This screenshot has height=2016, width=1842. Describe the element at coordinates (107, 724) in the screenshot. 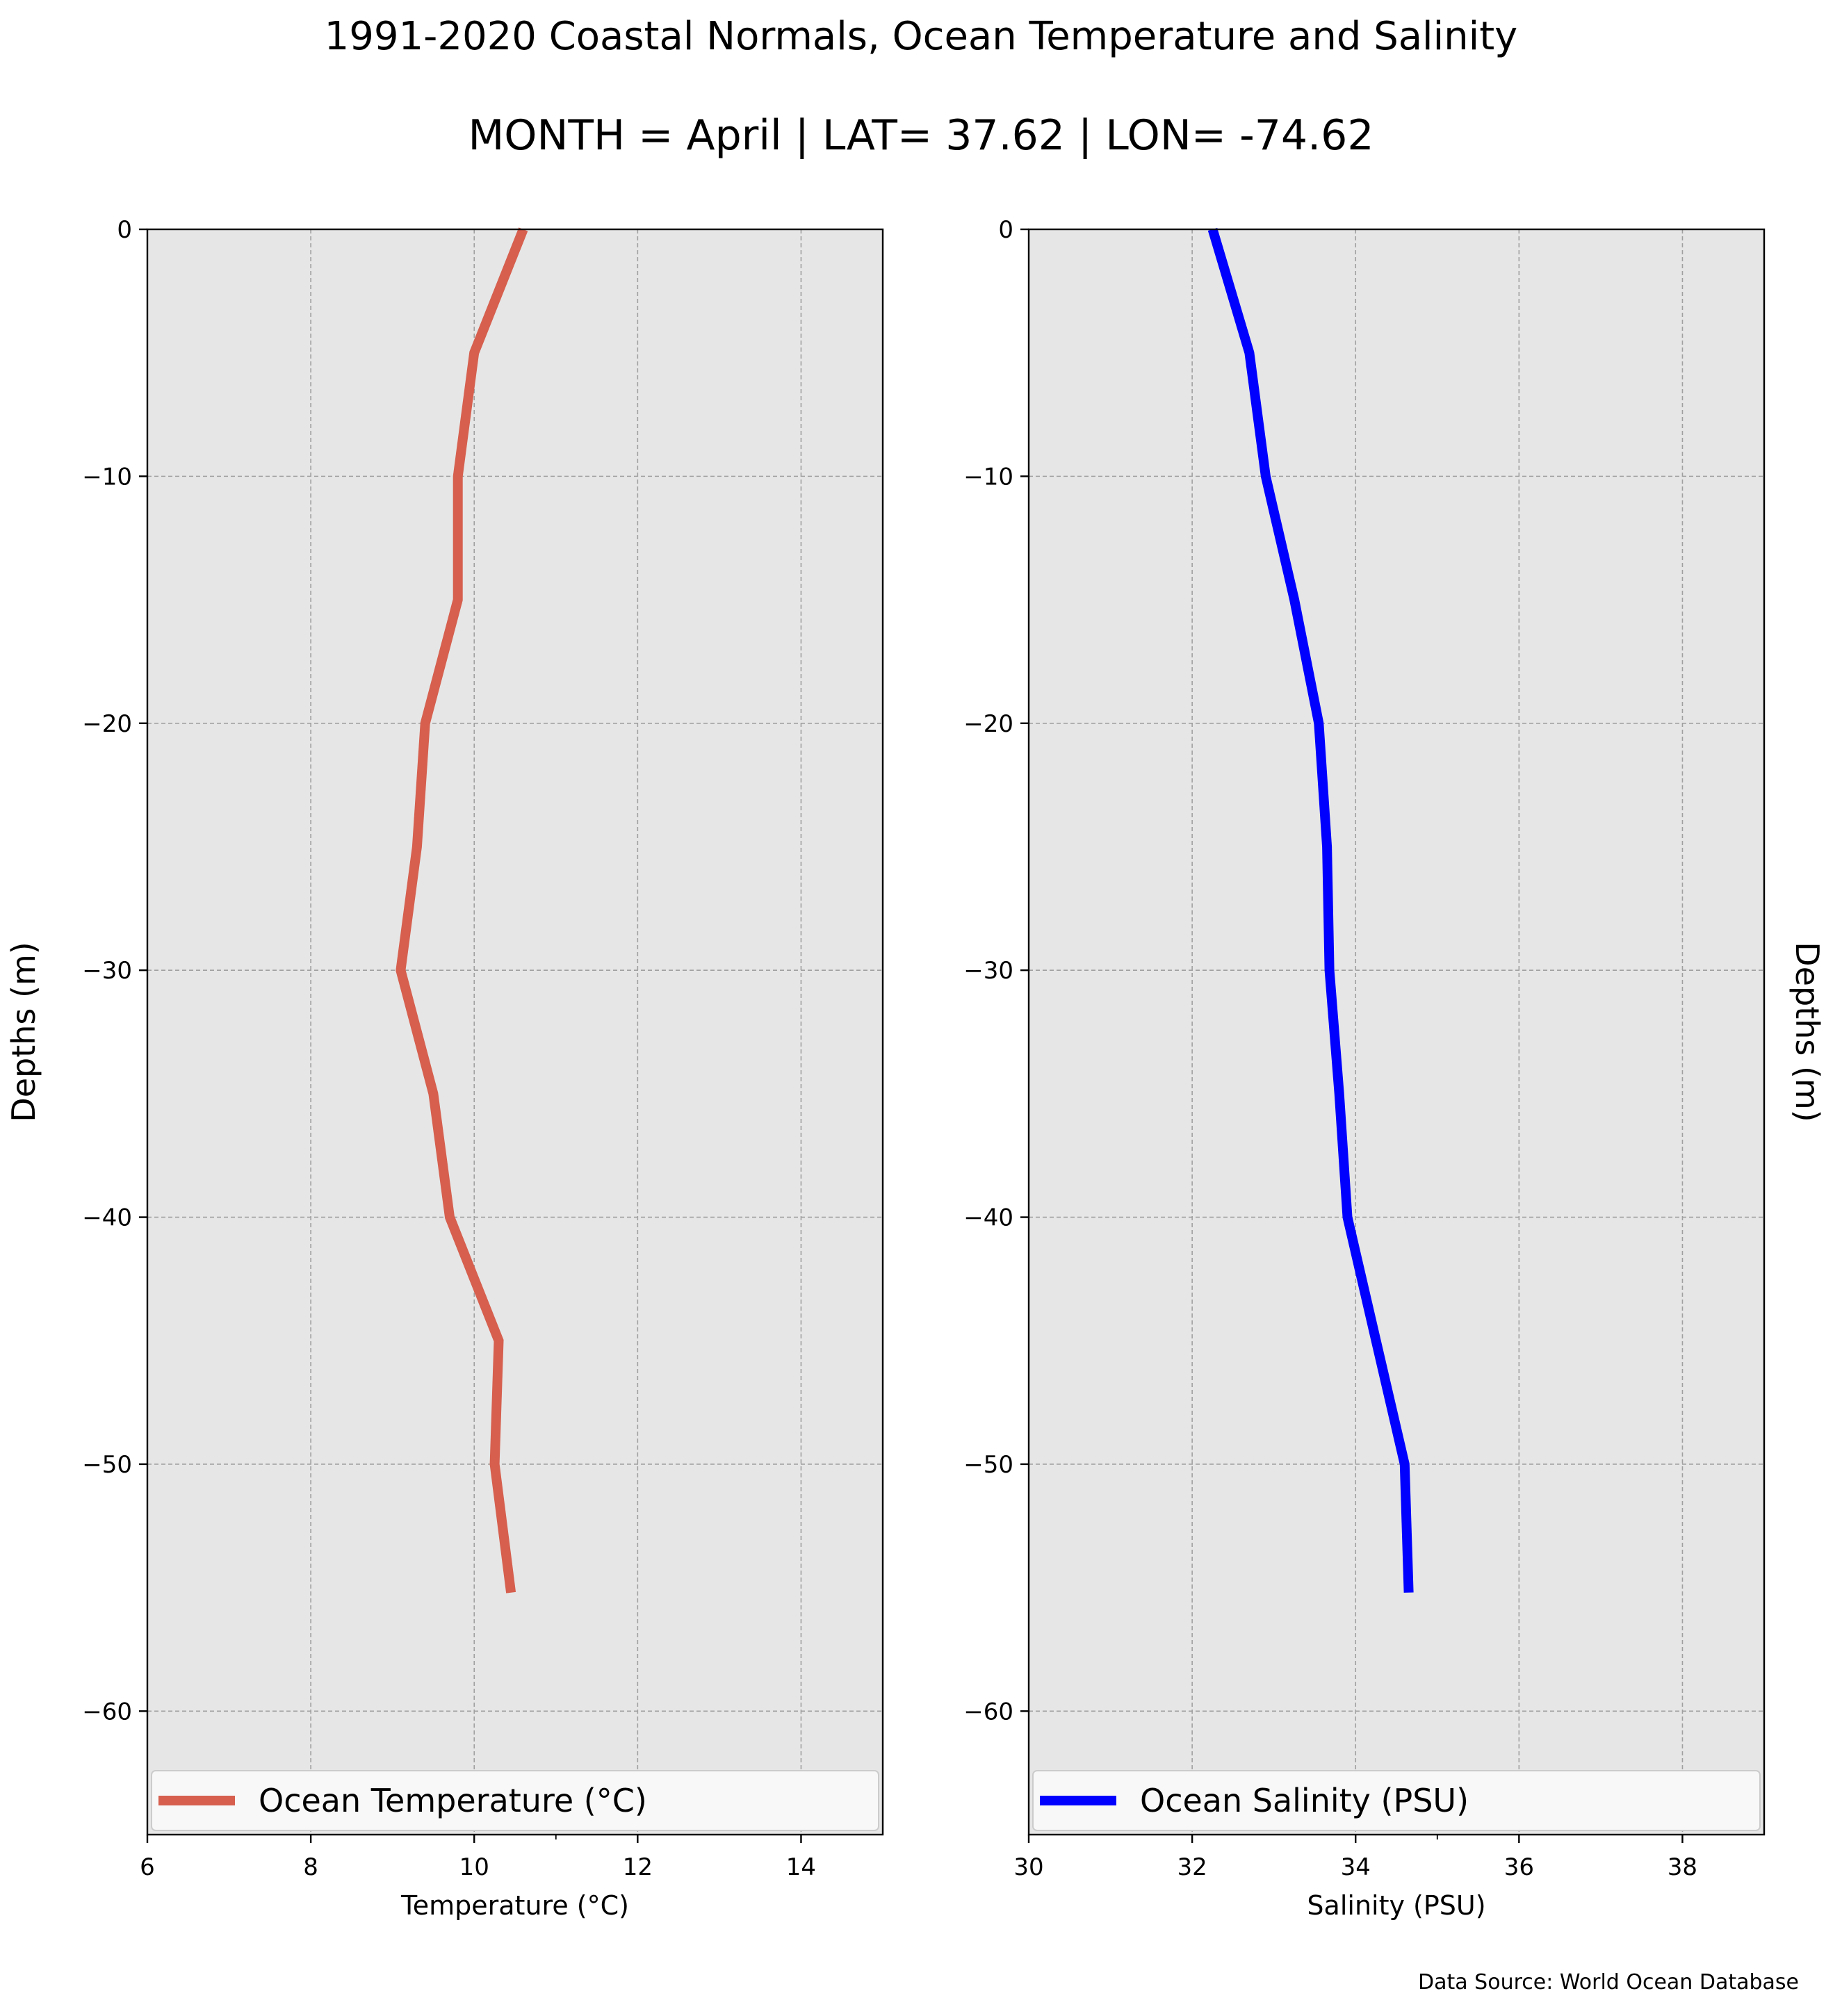

I see `temp-y-tick-label: −20` at that location.